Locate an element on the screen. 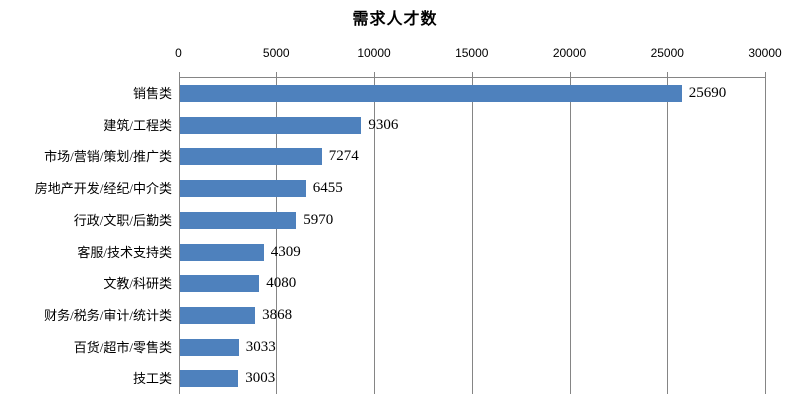 The height and width of the screenshot is (400, 790). value-label: 7274 is located at coordinates (343, 156).